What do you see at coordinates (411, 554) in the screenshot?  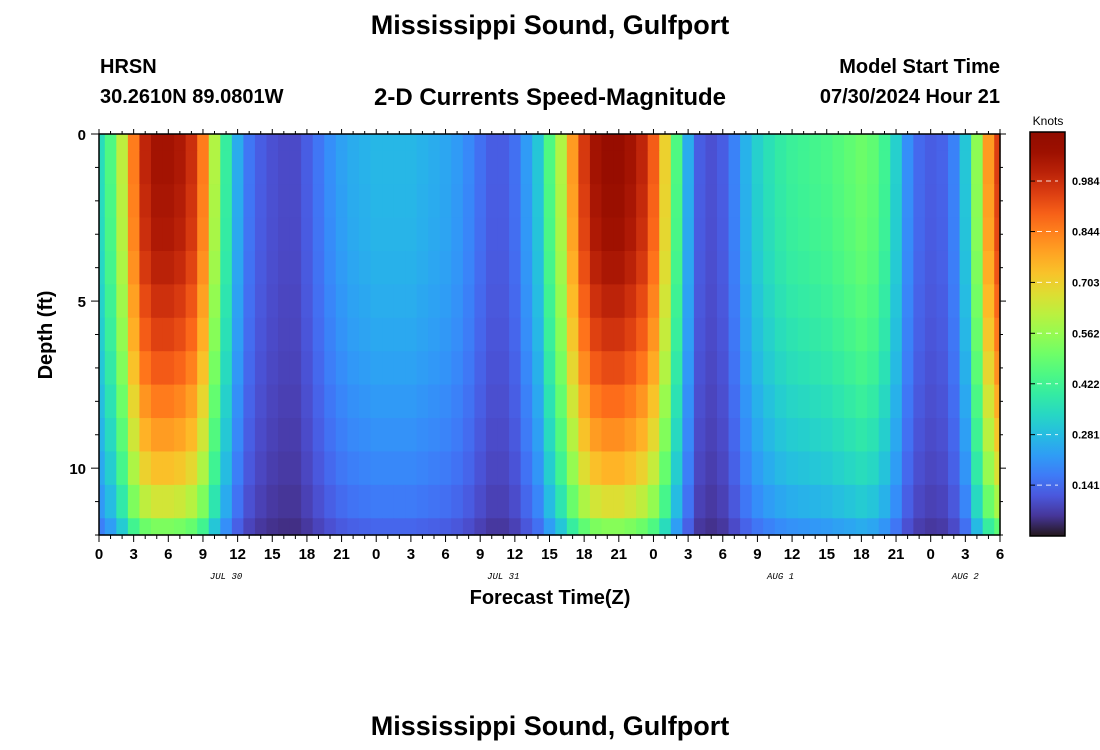 I see `x-tick-label: 3` at bounding box center [411, 554].